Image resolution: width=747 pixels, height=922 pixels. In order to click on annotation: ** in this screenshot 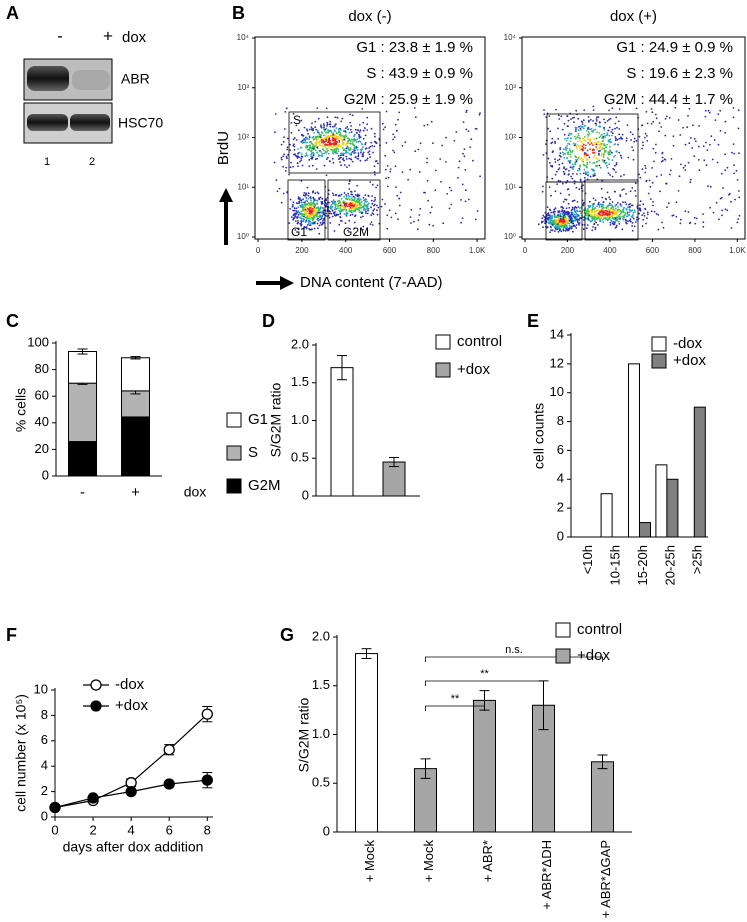, I will do `click(455, 699)`.